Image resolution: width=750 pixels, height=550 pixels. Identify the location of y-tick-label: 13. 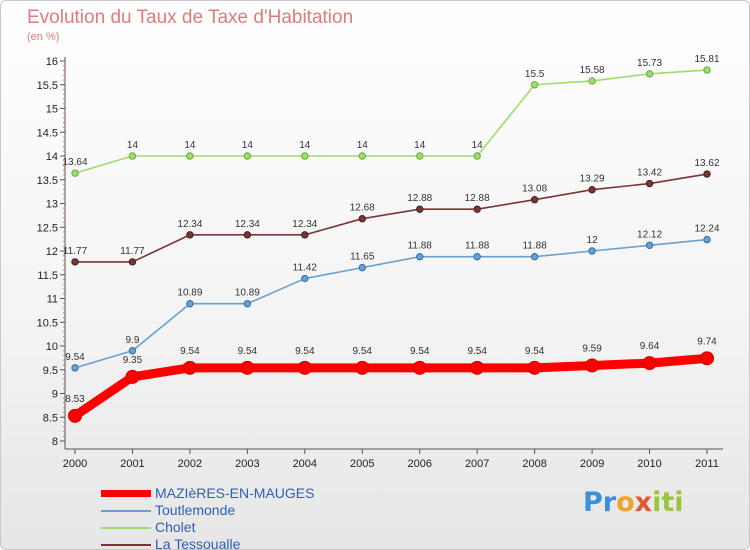
(52, 205).